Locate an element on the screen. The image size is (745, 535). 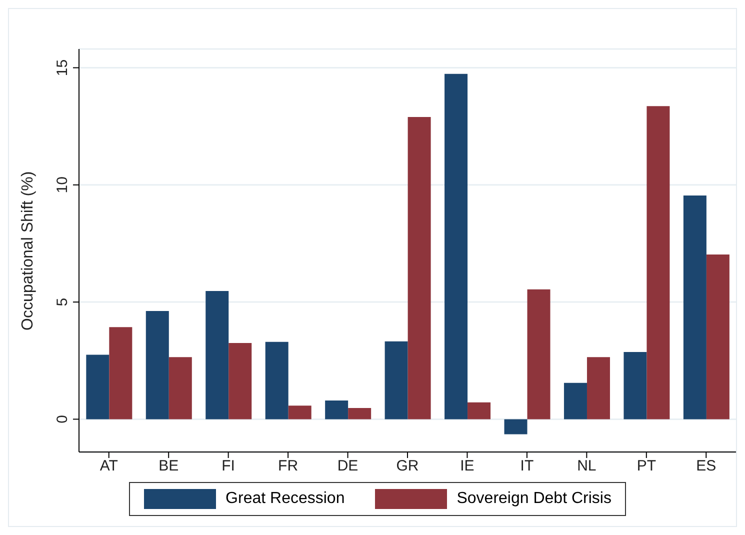
y-tick-label: 5 is located at coordinates (62, 302).